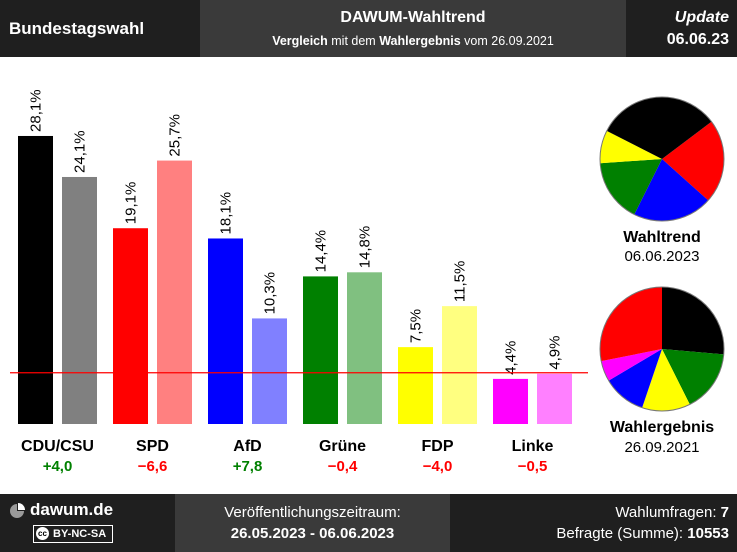 This screenshot has width=737, height=552. I want to click on pie-chart-wahlergebnis, so click(662, 349).